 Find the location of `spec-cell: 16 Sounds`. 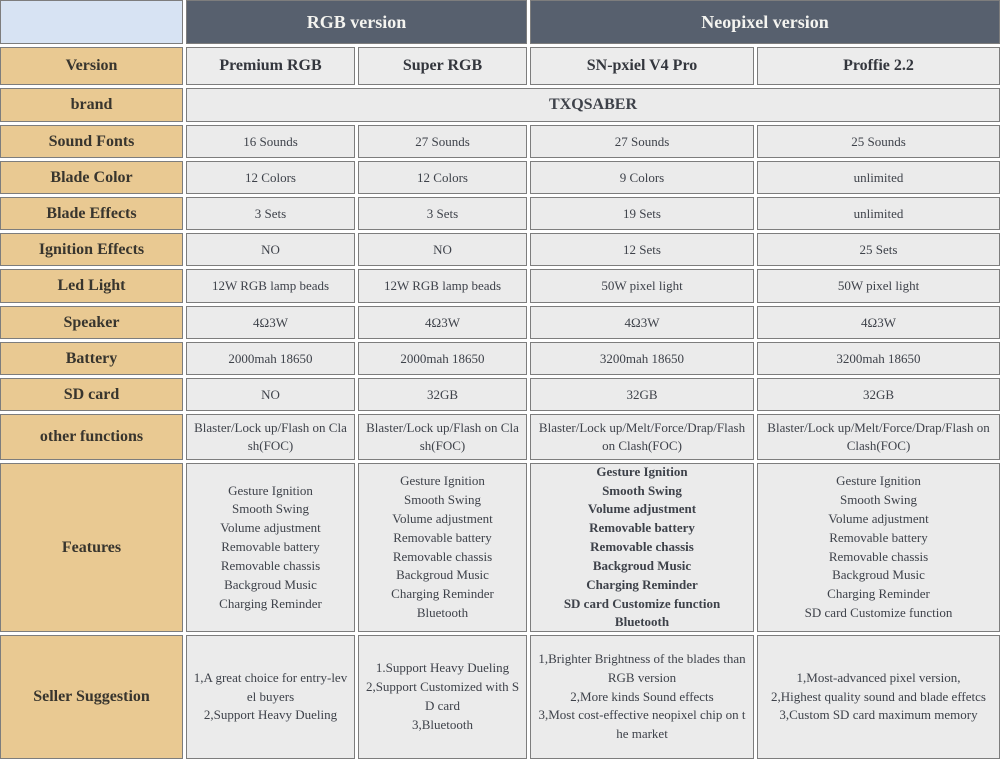

spec-cell: 16 Sounds is located at coordinates (270, 141).